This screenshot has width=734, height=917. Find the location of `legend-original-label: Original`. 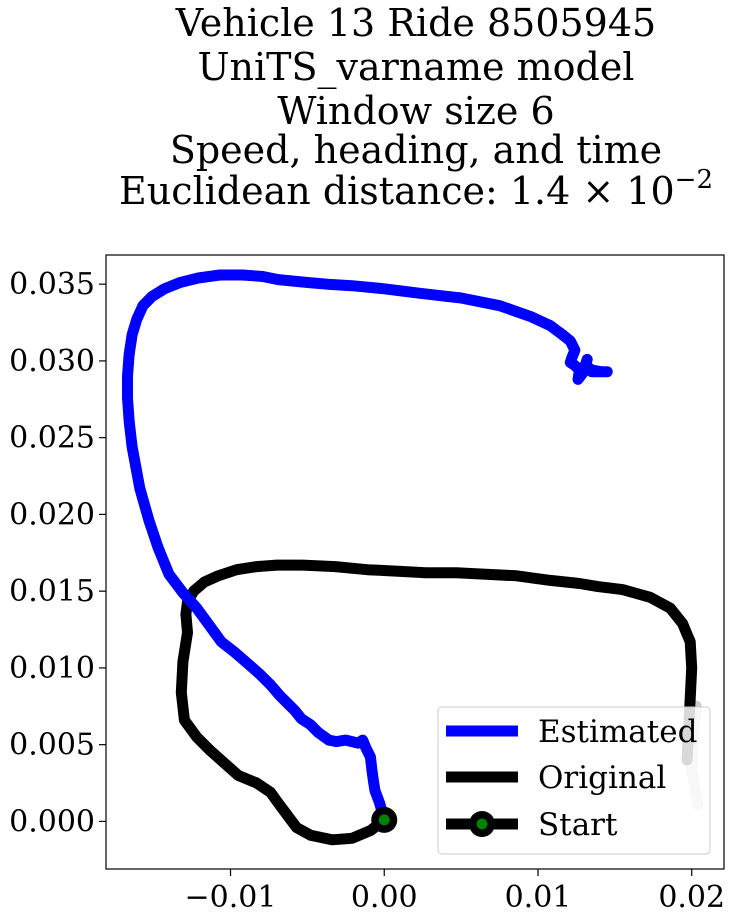

legend-original-label: Original is located at coordinates (602, 778).